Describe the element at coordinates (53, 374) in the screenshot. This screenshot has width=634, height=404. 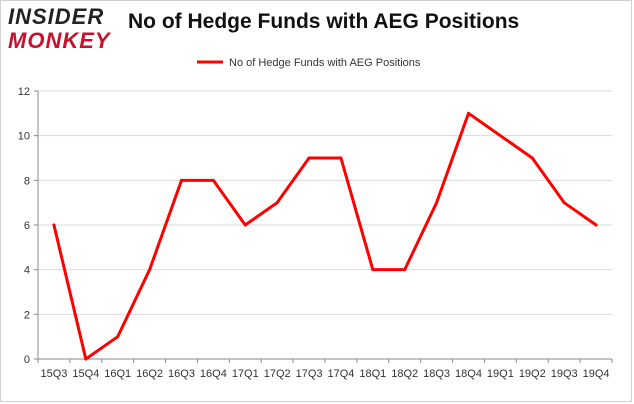
I see `x-tick-label: 15Q3` at that location.